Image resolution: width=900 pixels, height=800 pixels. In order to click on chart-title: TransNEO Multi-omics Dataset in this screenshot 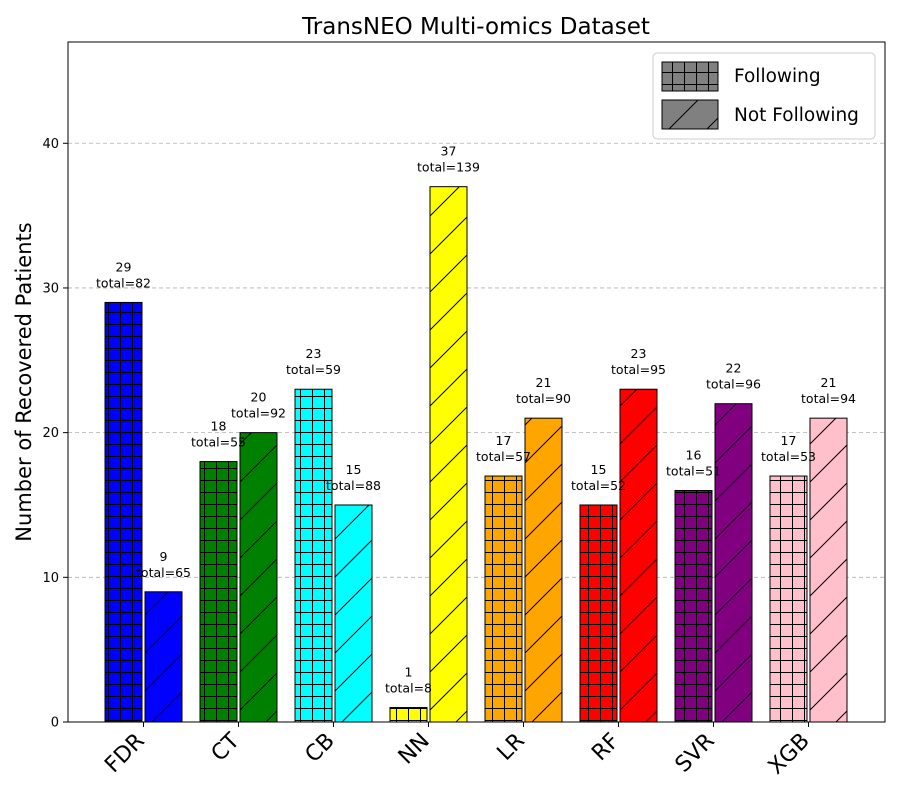, I will do `click(475, 27)`.